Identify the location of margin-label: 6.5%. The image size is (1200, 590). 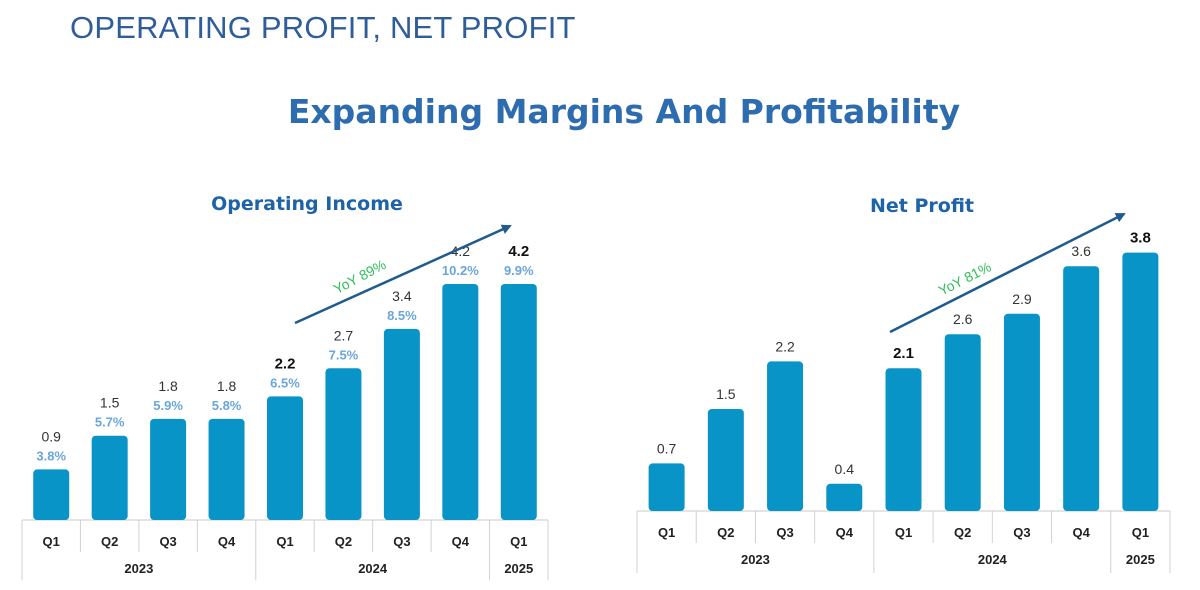
(285, 382).